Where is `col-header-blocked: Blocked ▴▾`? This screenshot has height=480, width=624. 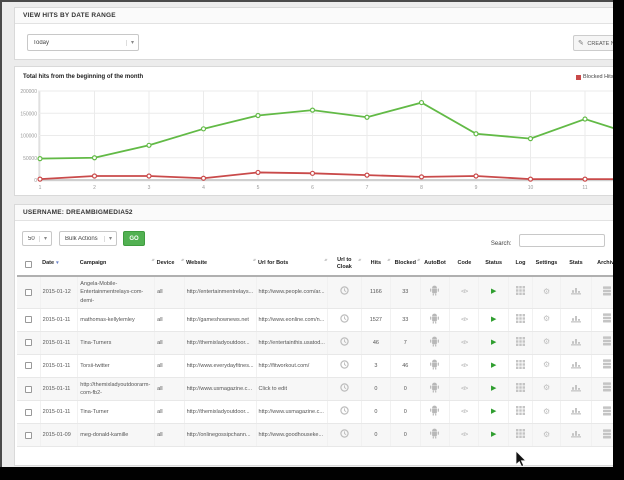 col-header-blocked: Blocked ▴▾ is located at coordinates (405, 265).